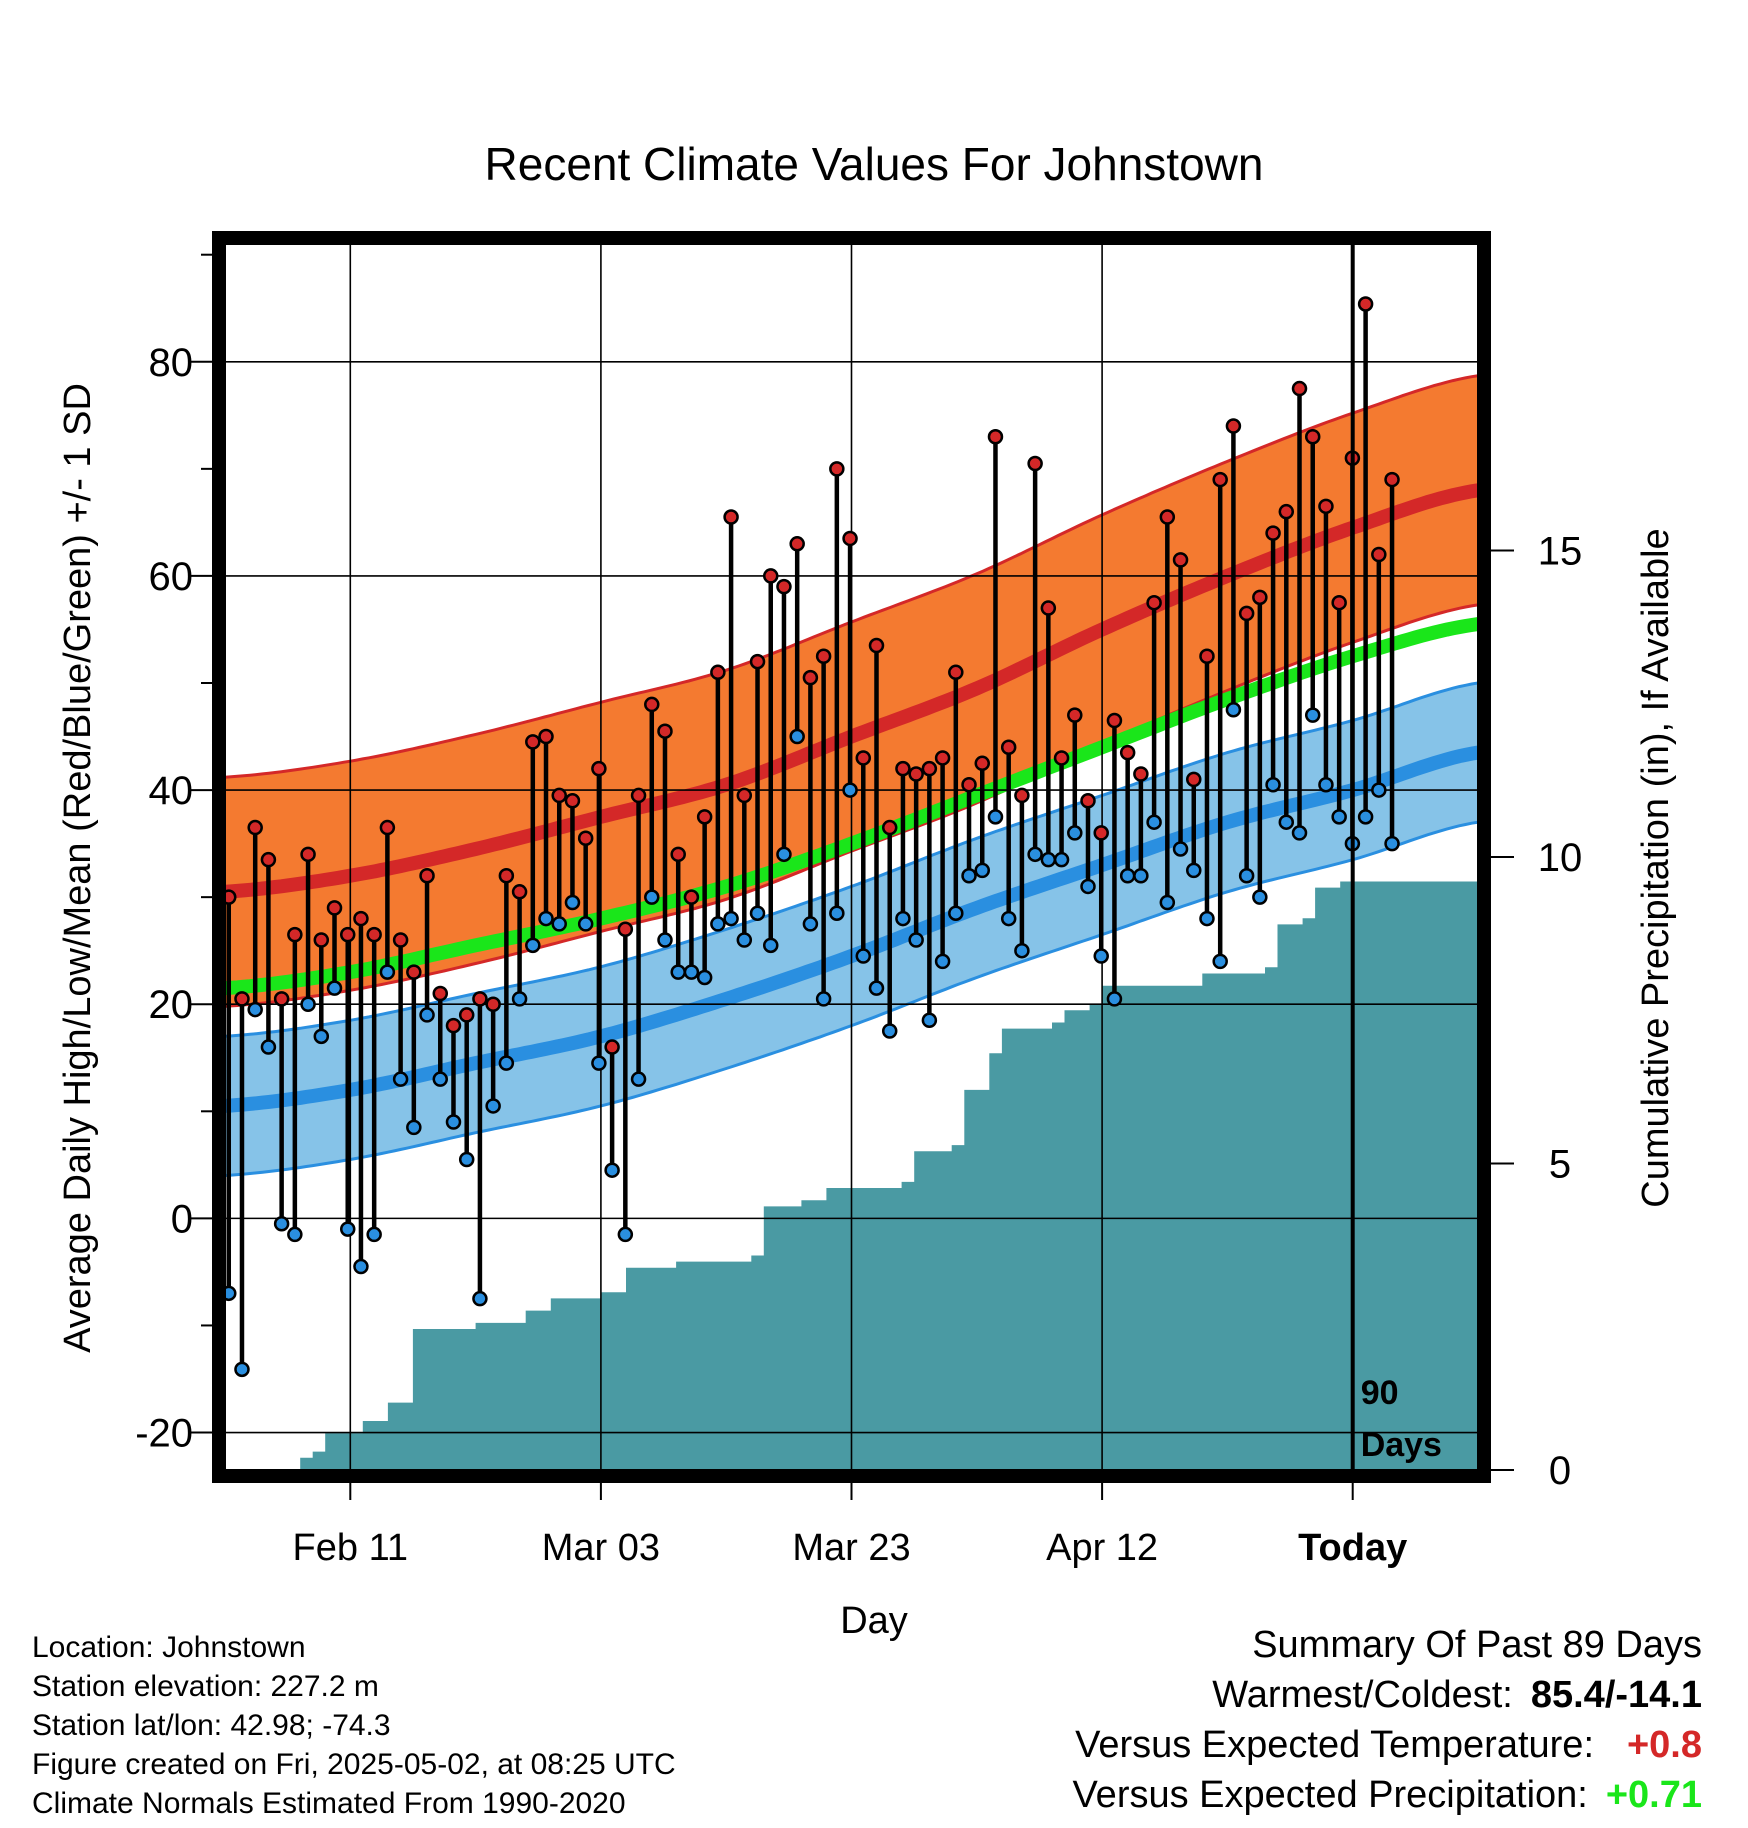 The image size is (1748, 1828). What do you see at coordinates (171, 1005) in the screenshot?
I see `y-tick-label: 20` at bounding box center [171, 1005].